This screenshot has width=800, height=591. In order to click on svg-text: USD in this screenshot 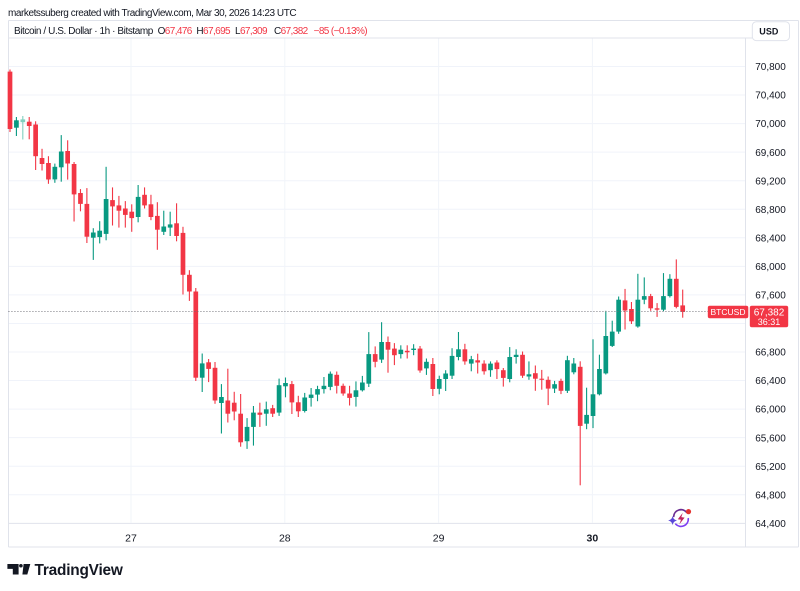, I will do `click(769, 31)`.